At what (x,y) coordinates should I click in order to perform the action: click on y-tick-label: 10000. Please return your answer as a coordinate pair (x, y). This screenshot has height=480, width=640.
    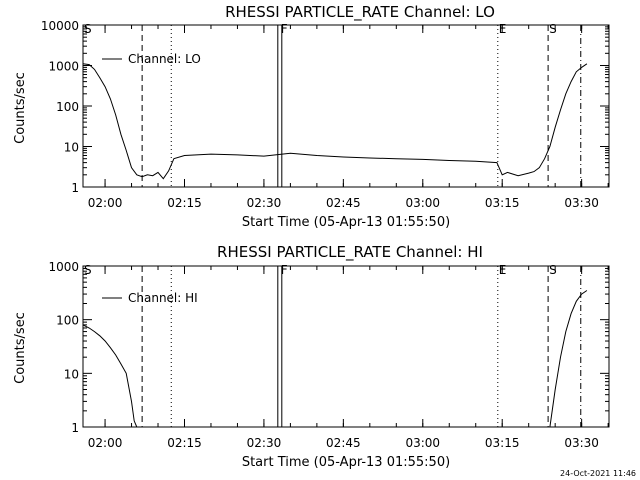
    Looking at the image, I should click on (60, 26).